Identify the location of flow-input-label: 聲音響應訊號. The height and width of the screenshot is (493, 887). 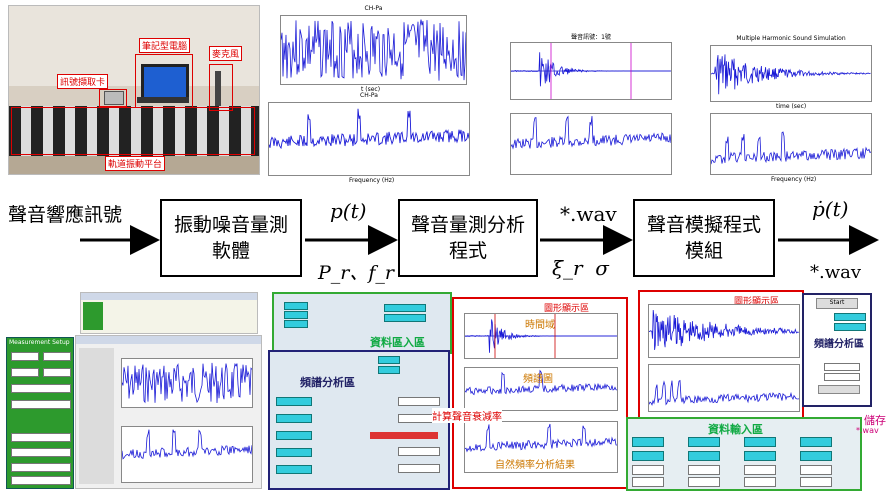
(65, 215).